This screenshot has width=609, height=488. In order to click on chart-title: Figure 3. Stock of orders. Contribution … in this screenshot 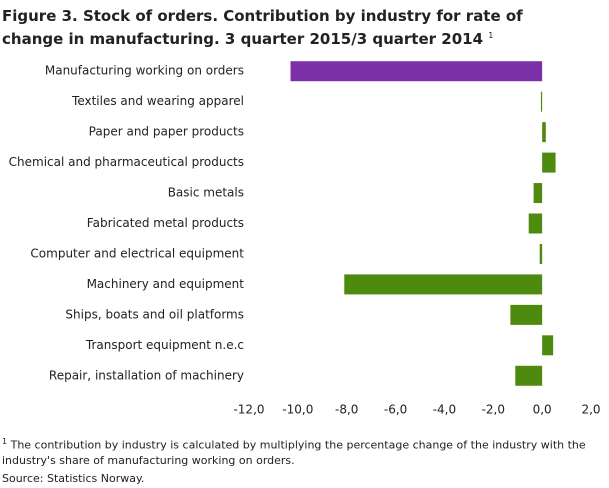, I will do `click(262, 27)`.